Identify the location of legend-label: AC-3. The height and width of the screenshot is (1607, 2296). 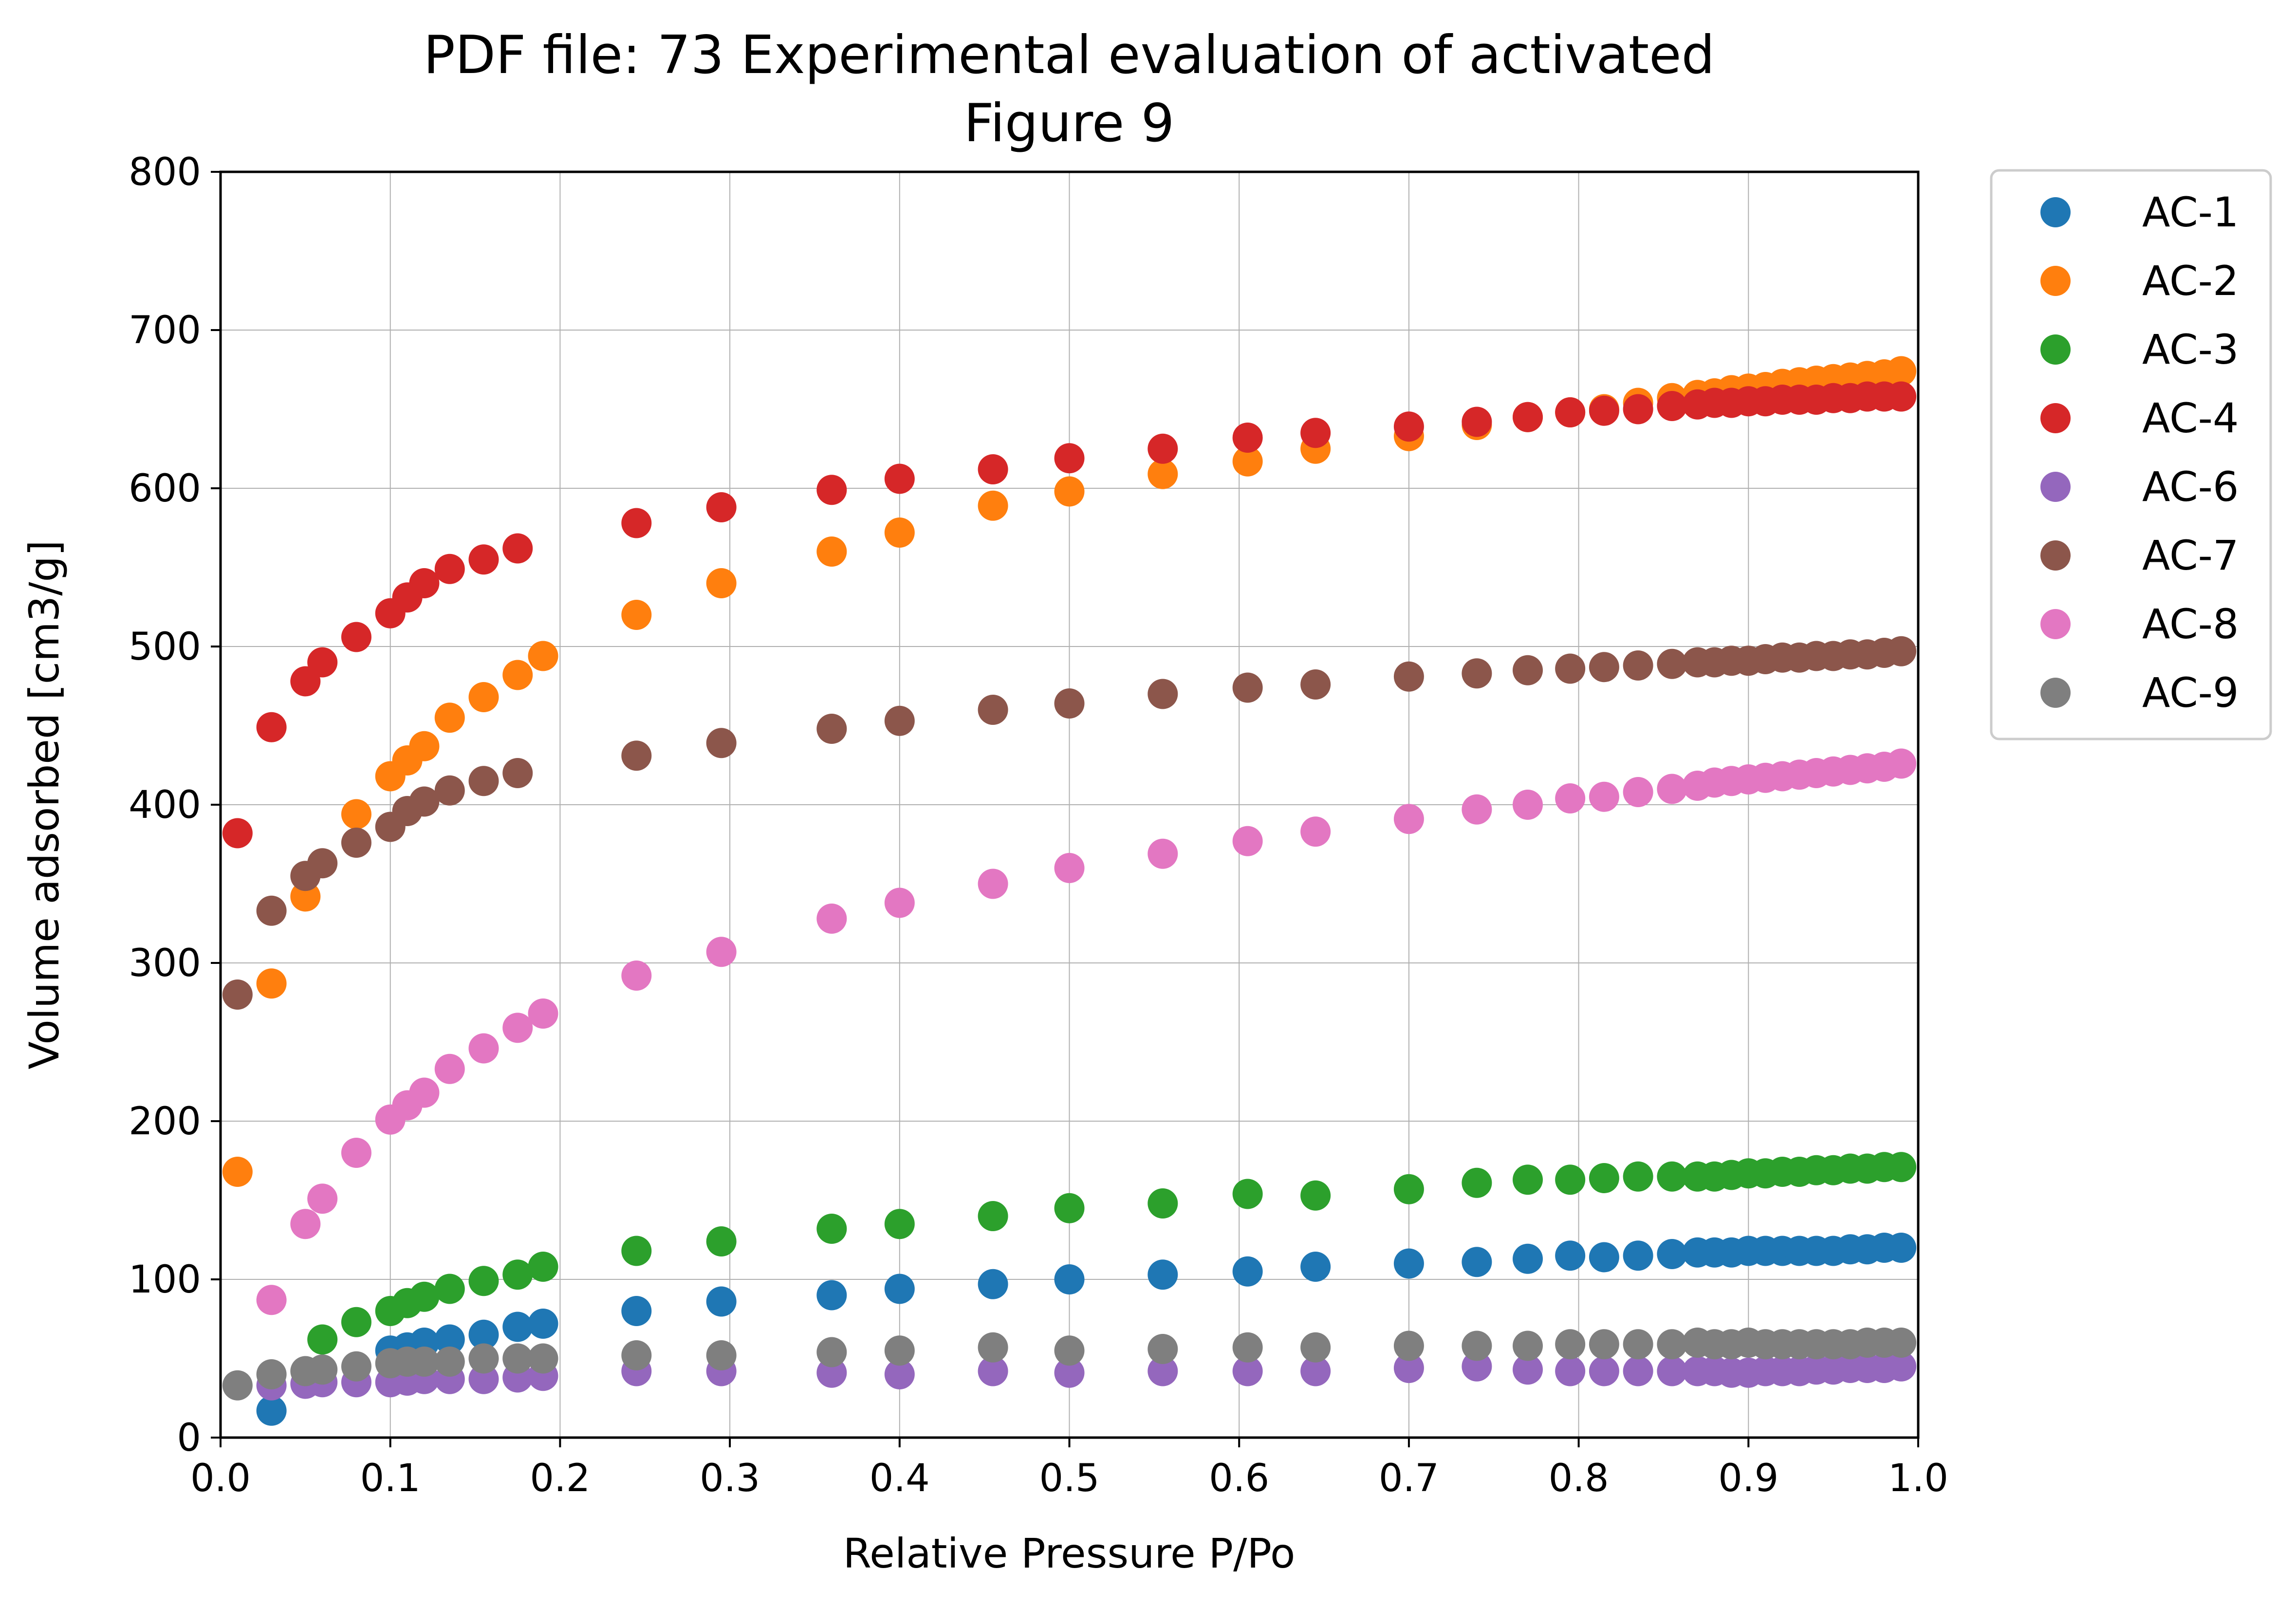
(2190, 349).